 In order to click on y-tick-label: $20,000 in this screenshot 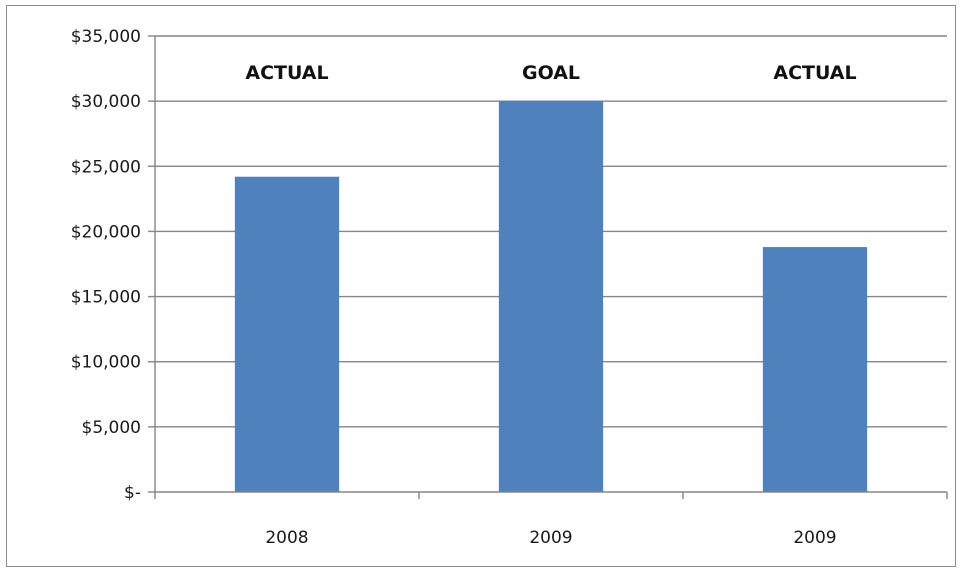, I will do `click(106, 232)`.